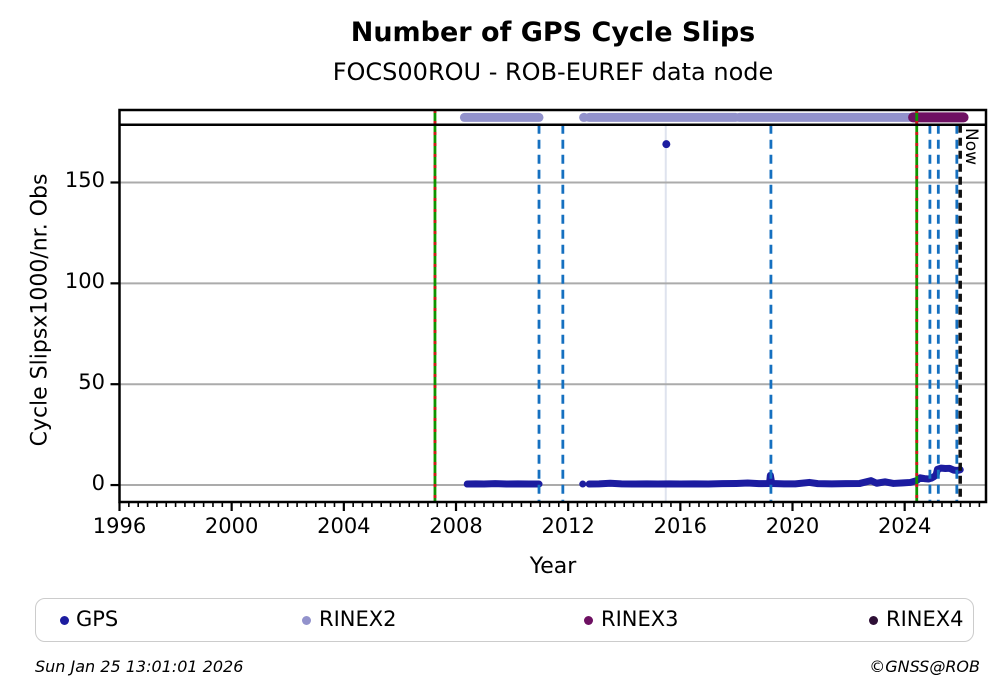 The image size is (1008, 699). Describe the element at coordinates (84, 281) in the screenshot. I see `y-tick-label: 100` at that location.